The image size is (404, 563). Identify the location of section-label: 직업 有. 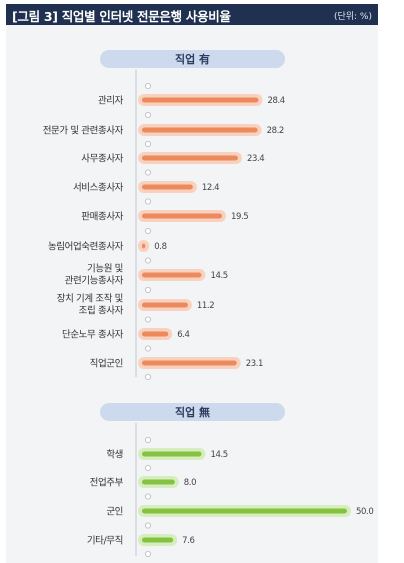
(192, 59).